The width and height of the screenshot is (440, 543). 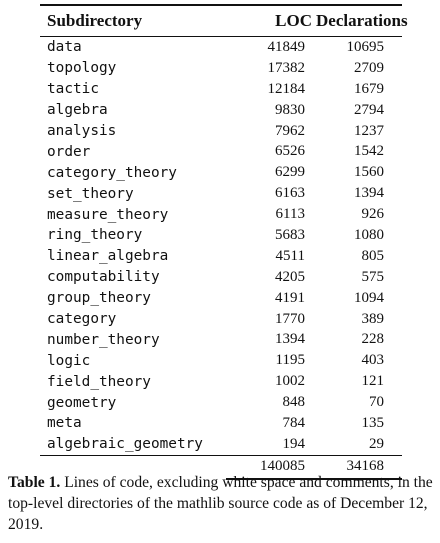 What do you see at coordinates (103, 277) in the screenshot?
I see `subdirectory-cell: computability` at bounding box center [103, 277].